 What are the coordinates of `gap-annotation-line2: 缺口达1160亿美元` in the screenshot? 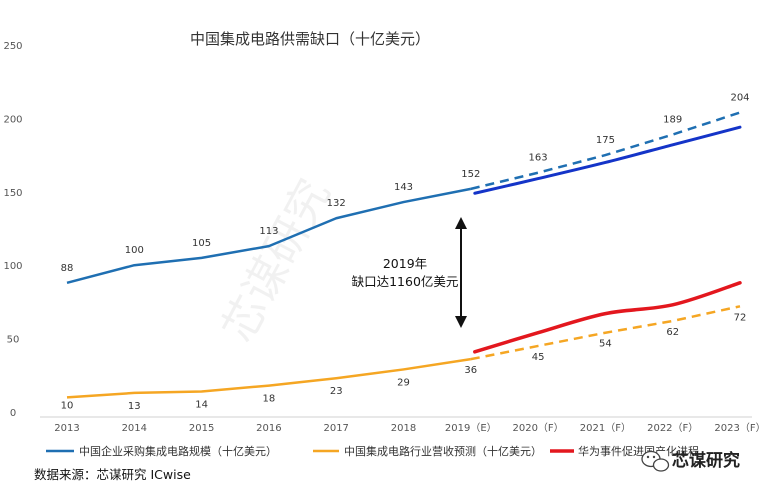 It's located at (405, 281).